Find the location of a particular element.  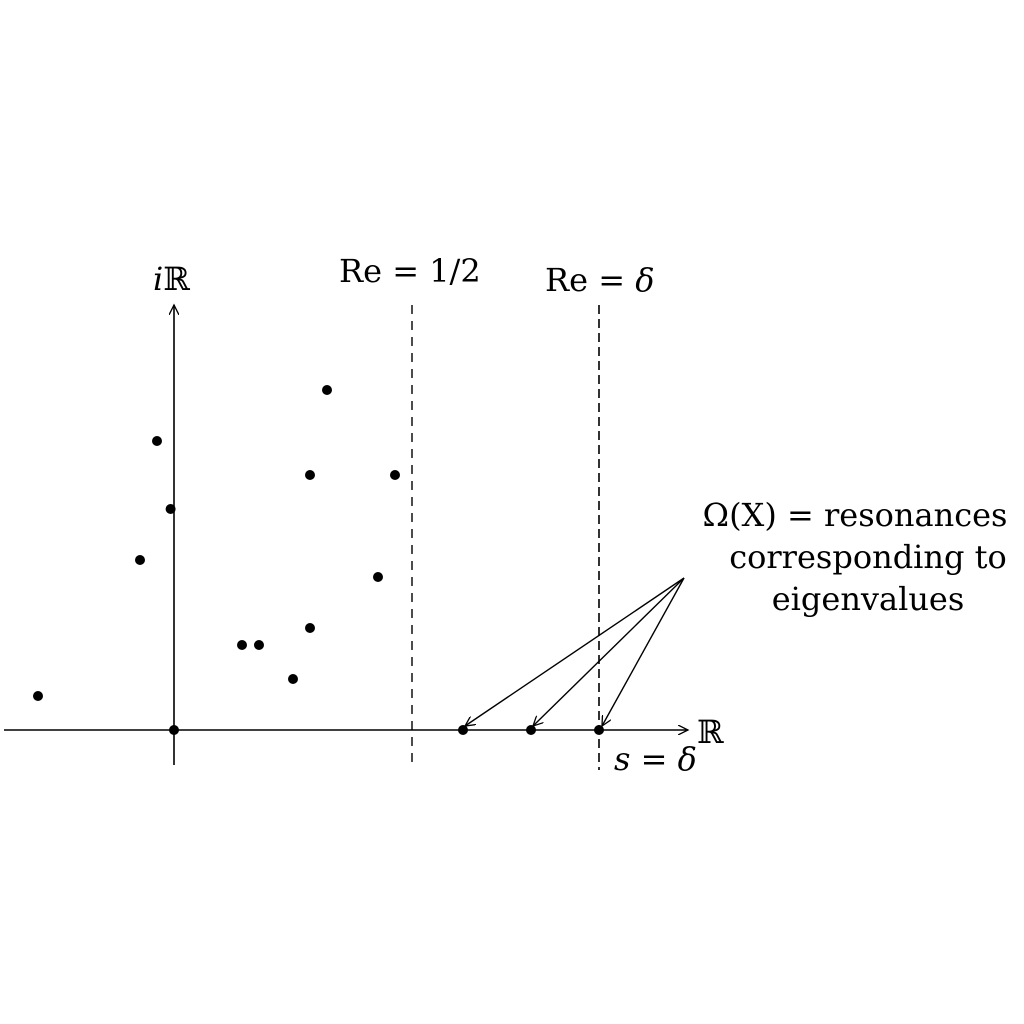

imaginary-axis-label: iℝ is located at coordinates (171, 279).